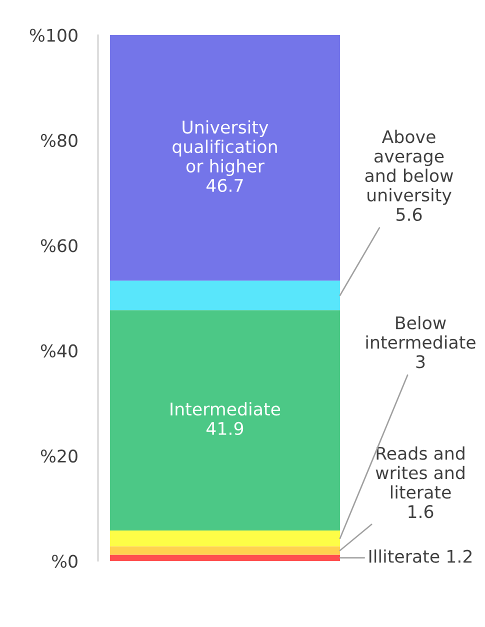 This screenshot has height=627, width=485. What do you see at coordinates (59, 351) in the screenshot?
I see `y-tick-label: %40` at bounding box center [59, 351].